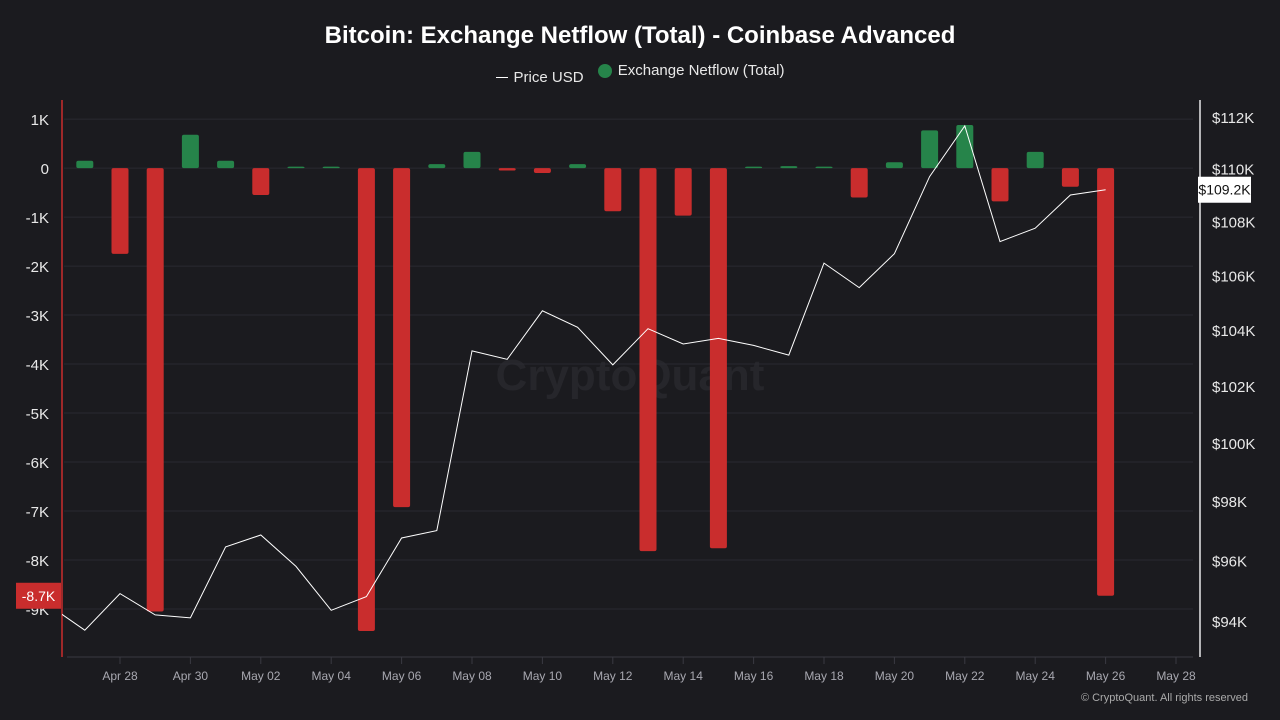 This screenshot has width=1280, height=720. What do you see at coordinates (191, 676) in the screenshot?
I see `x-axis-tick-label: Apr 30` at bounding box center [191, 676].